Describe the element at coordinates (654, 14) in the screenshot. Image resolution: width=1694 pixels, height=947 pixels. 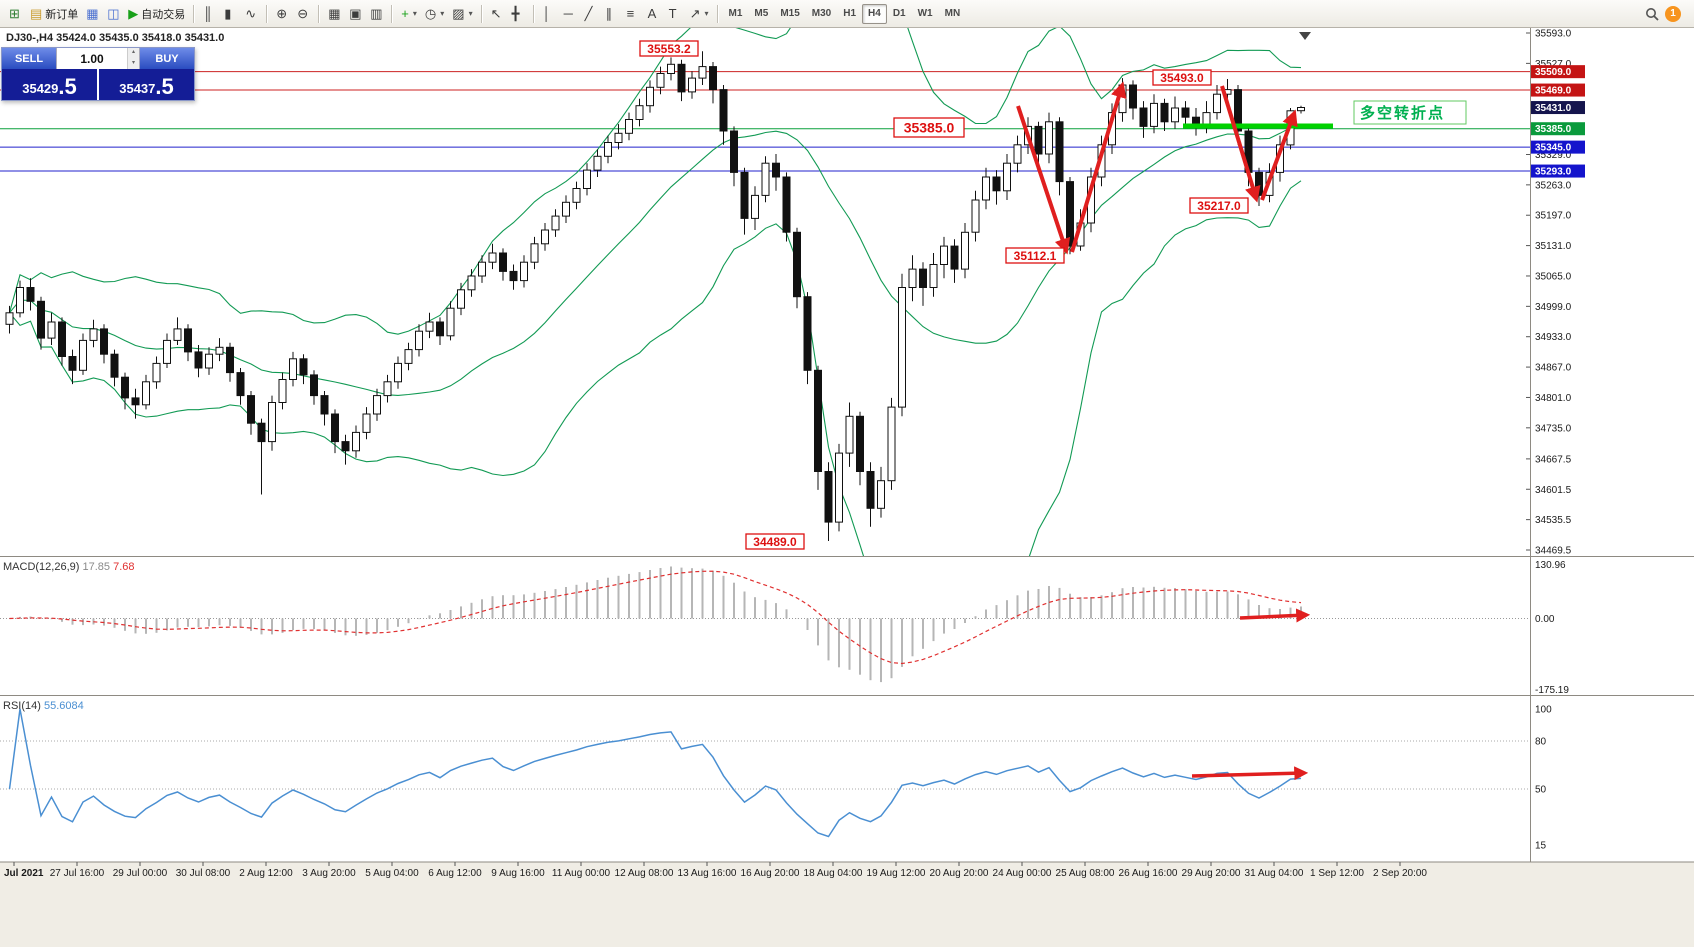
I see `text-tool: A` at that location.